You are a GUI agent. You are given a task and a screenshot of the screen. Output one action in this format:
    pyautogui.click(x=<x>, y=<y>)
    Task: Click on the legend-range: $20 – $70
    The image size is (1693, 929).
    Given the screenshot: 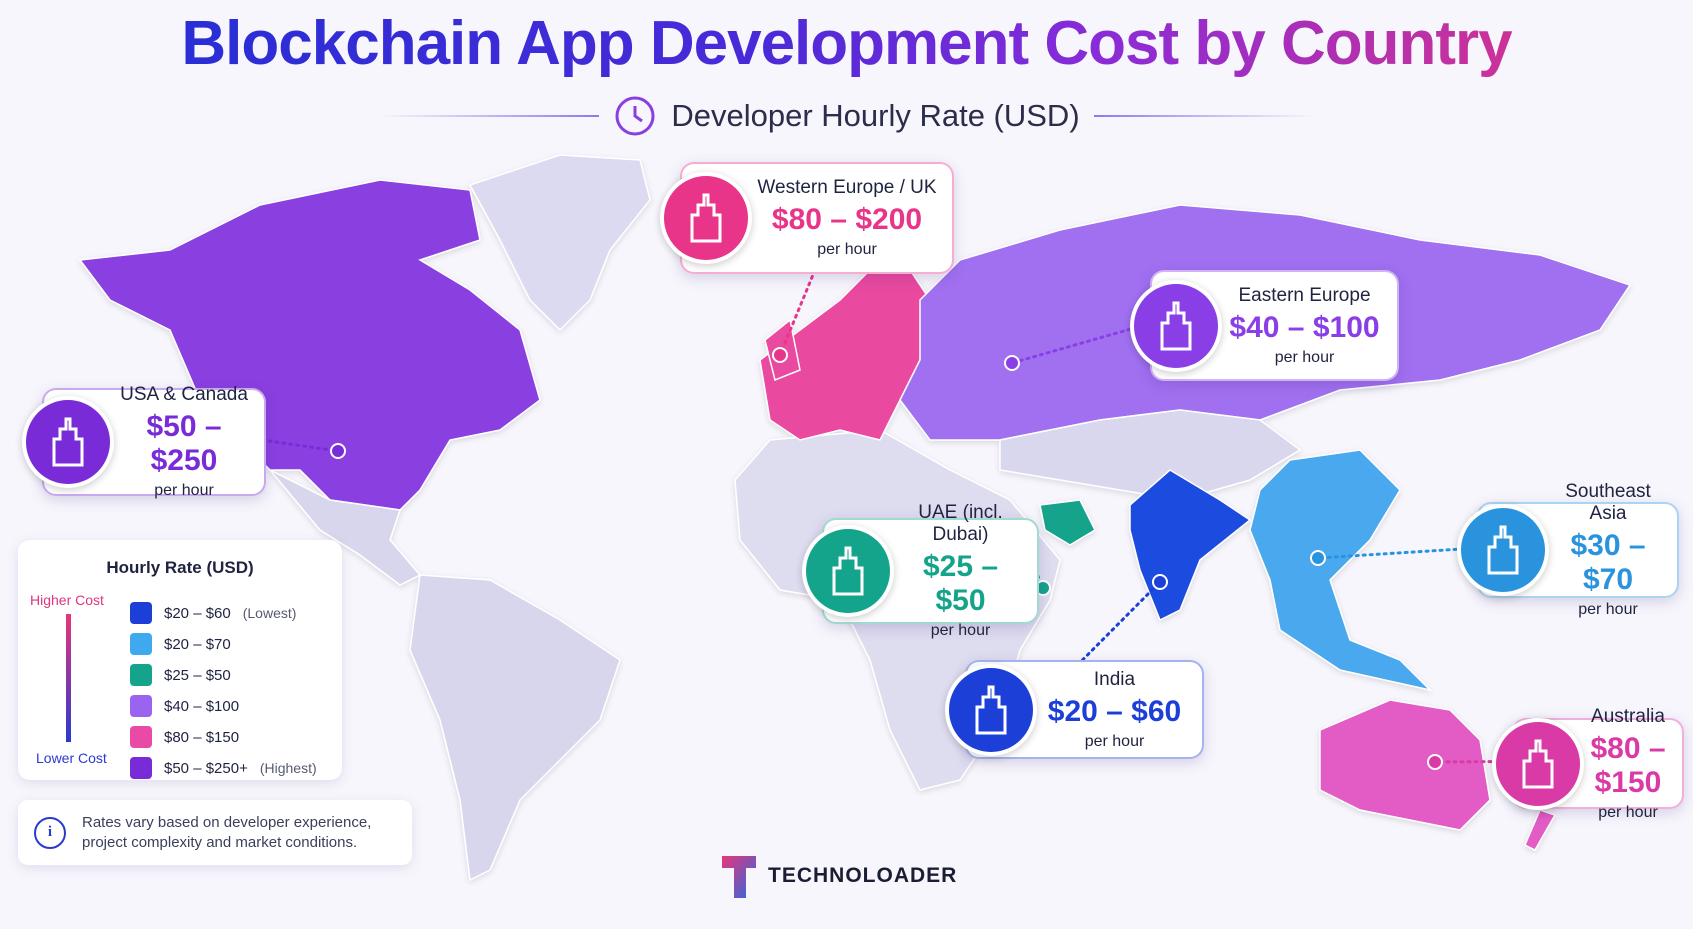 What is the action you would take?
    pyautogui.click(x=197, y=644)
    